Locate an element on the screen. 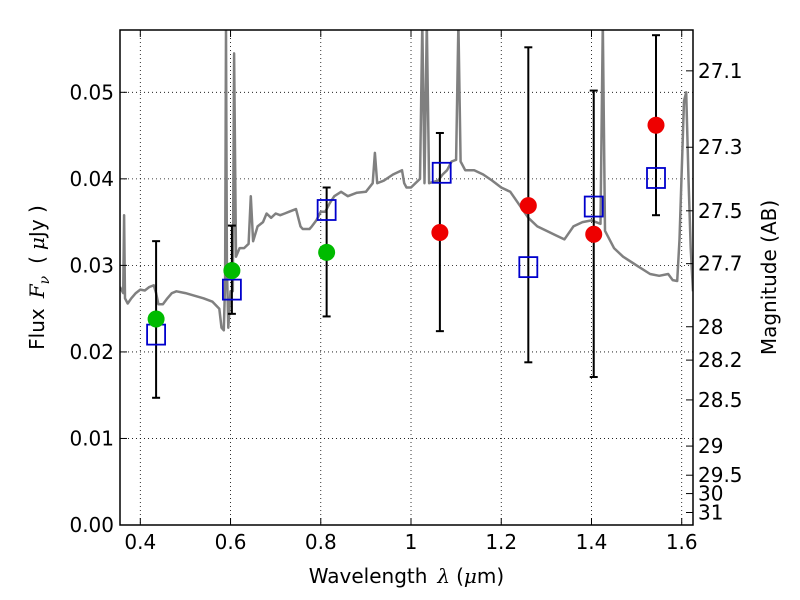 The width and height of the screenshot is (800, 600). x-tick-label: 1.2 is located at coordinates (501, 542).